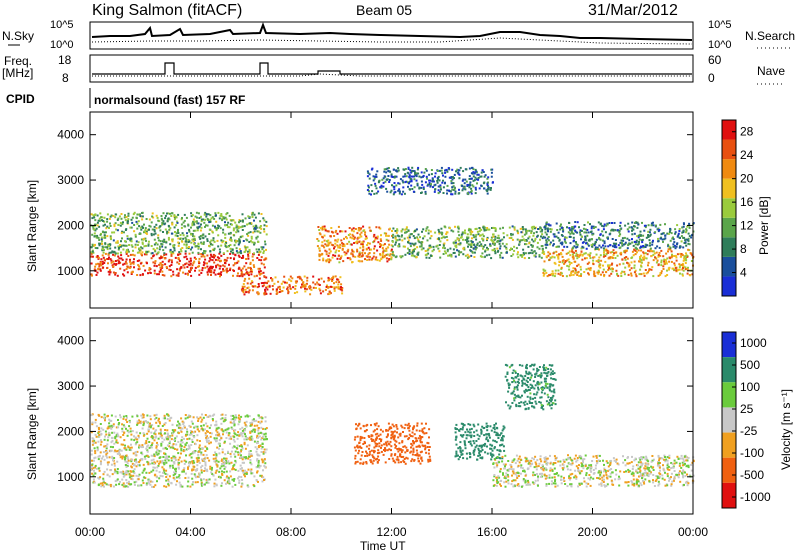 The image size is (800, 554). What do you see at coordinates (747, 155) in the screenshot?
I see `colorbar-tick-label: 24` at bounding box center [747, 155].